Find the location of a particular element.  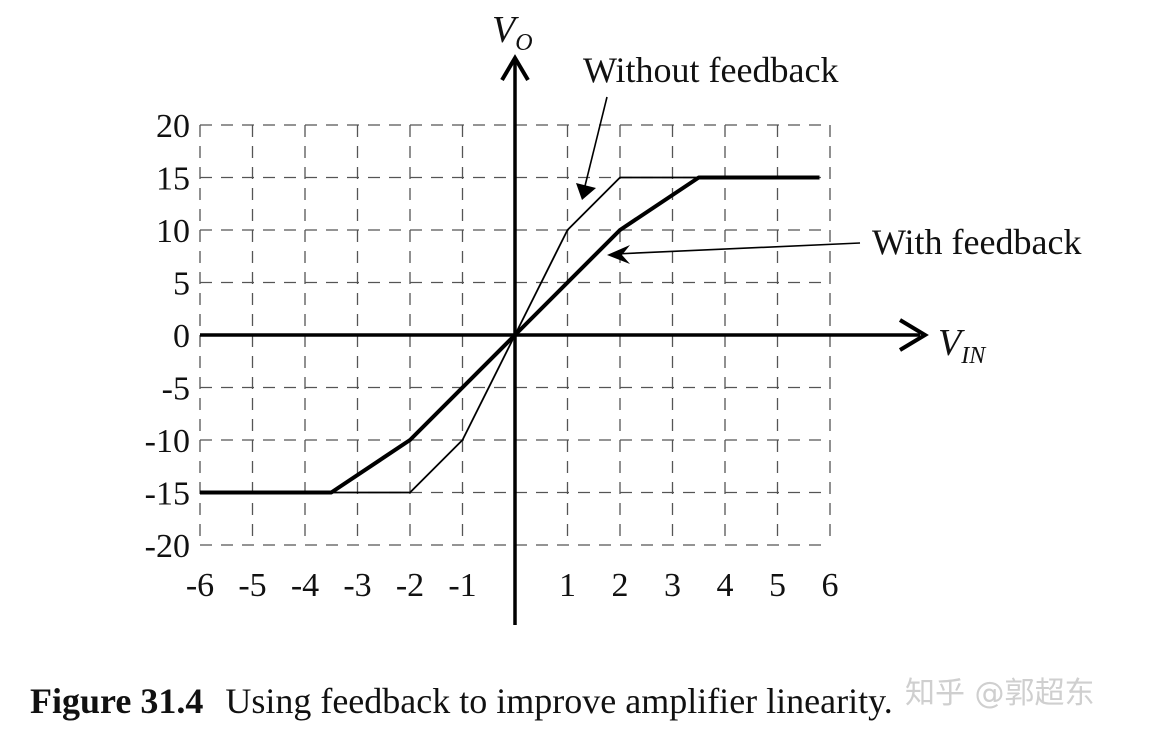

y-axis-arrow-icon is located at coordinates (515, 68).